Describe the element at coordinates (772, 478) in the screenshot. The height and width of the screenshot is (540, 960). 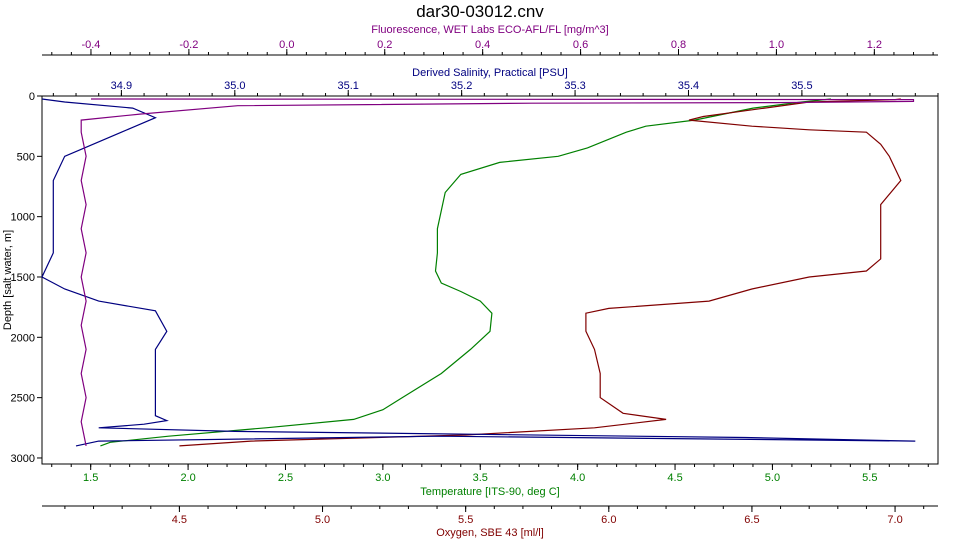
I see `temp-tick-label: 5.0` at that location.